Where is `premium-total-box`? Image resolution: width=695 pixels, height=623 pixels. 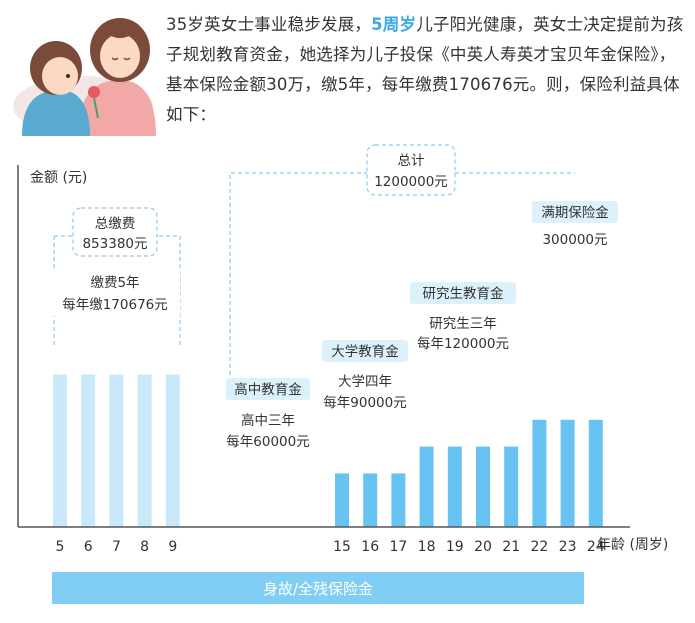 premium-total-box is located at coordinates (115, 232).